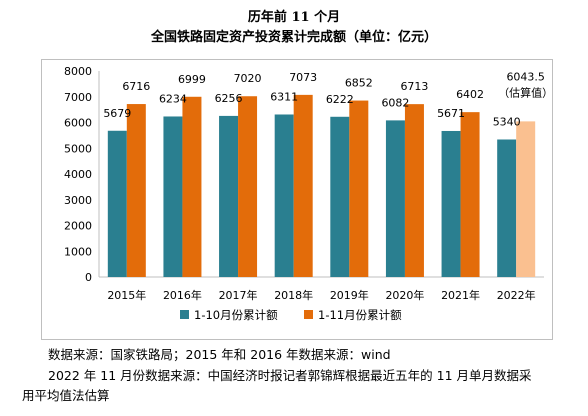  What do you see at coordinates (88, 277) in the screenshot?
I see `y-tick-label: 0` at bounding box center [88, 277].